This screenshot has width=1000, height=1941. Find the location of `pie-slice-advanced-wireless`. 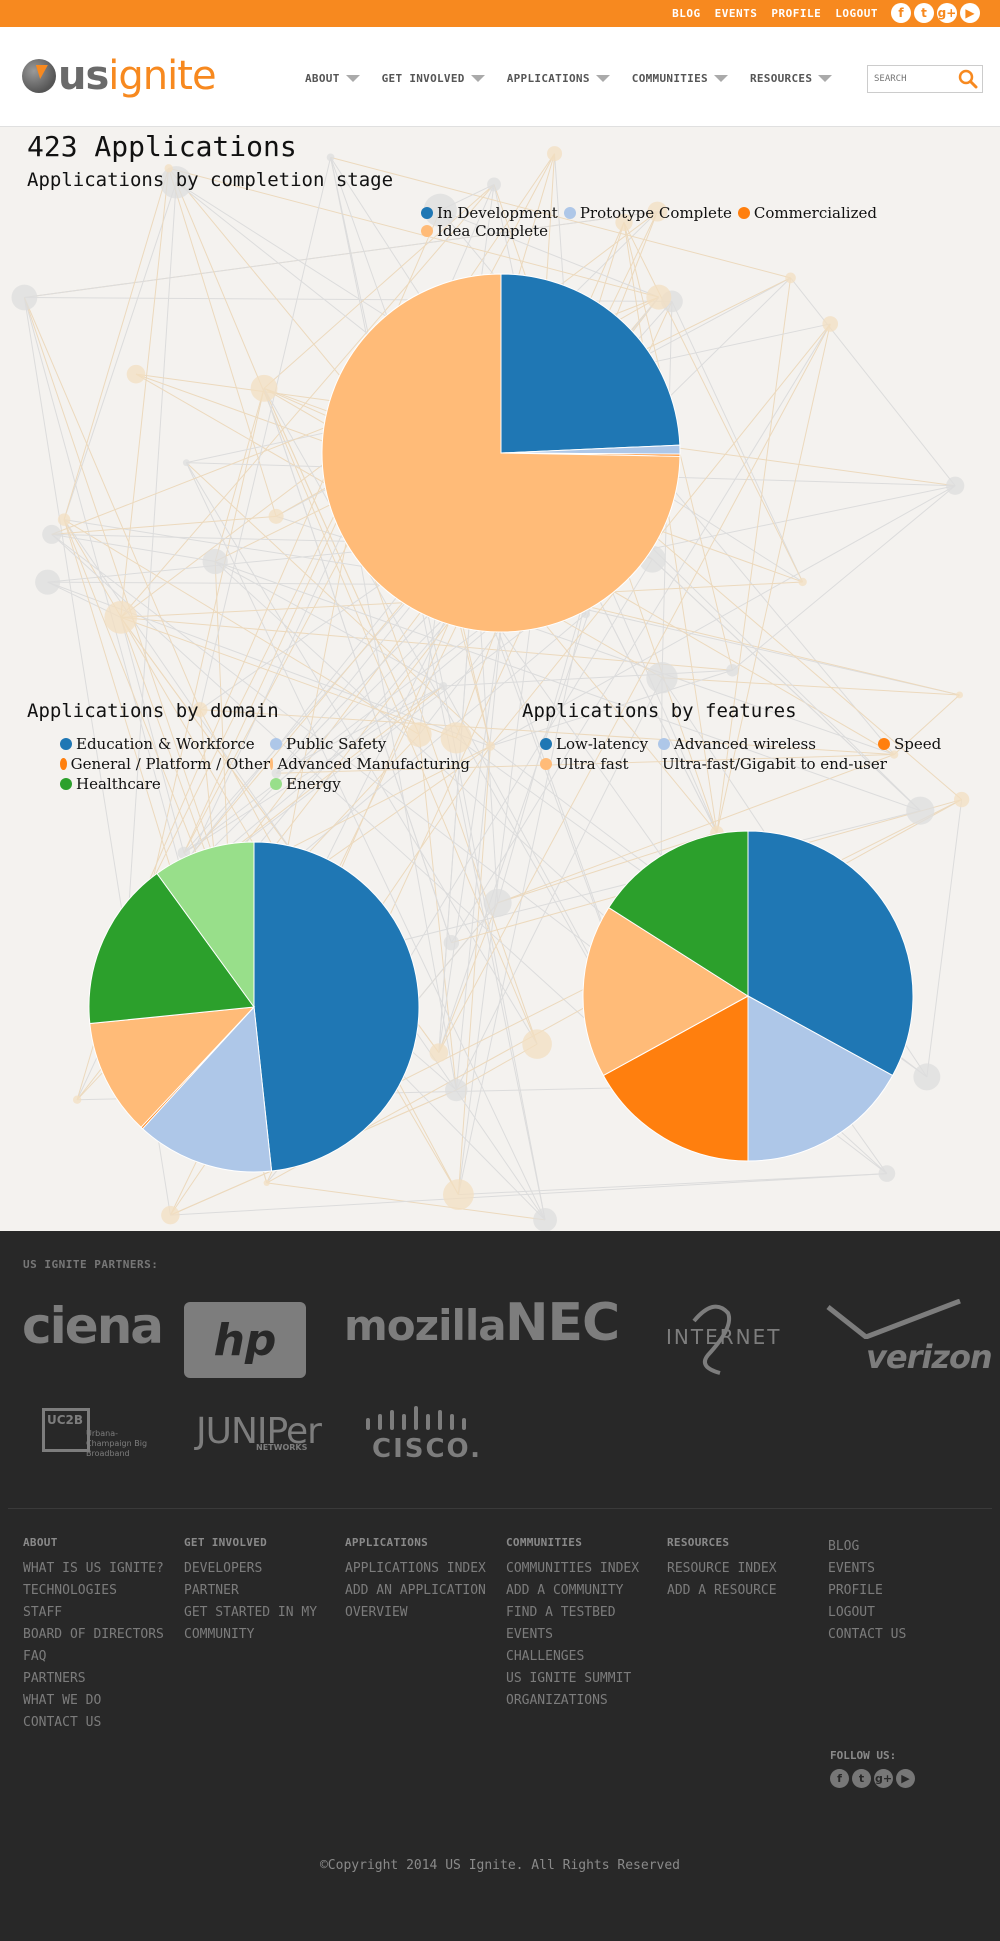

pie-slice-advanced-wireless is located at coordinates (820, 1078).